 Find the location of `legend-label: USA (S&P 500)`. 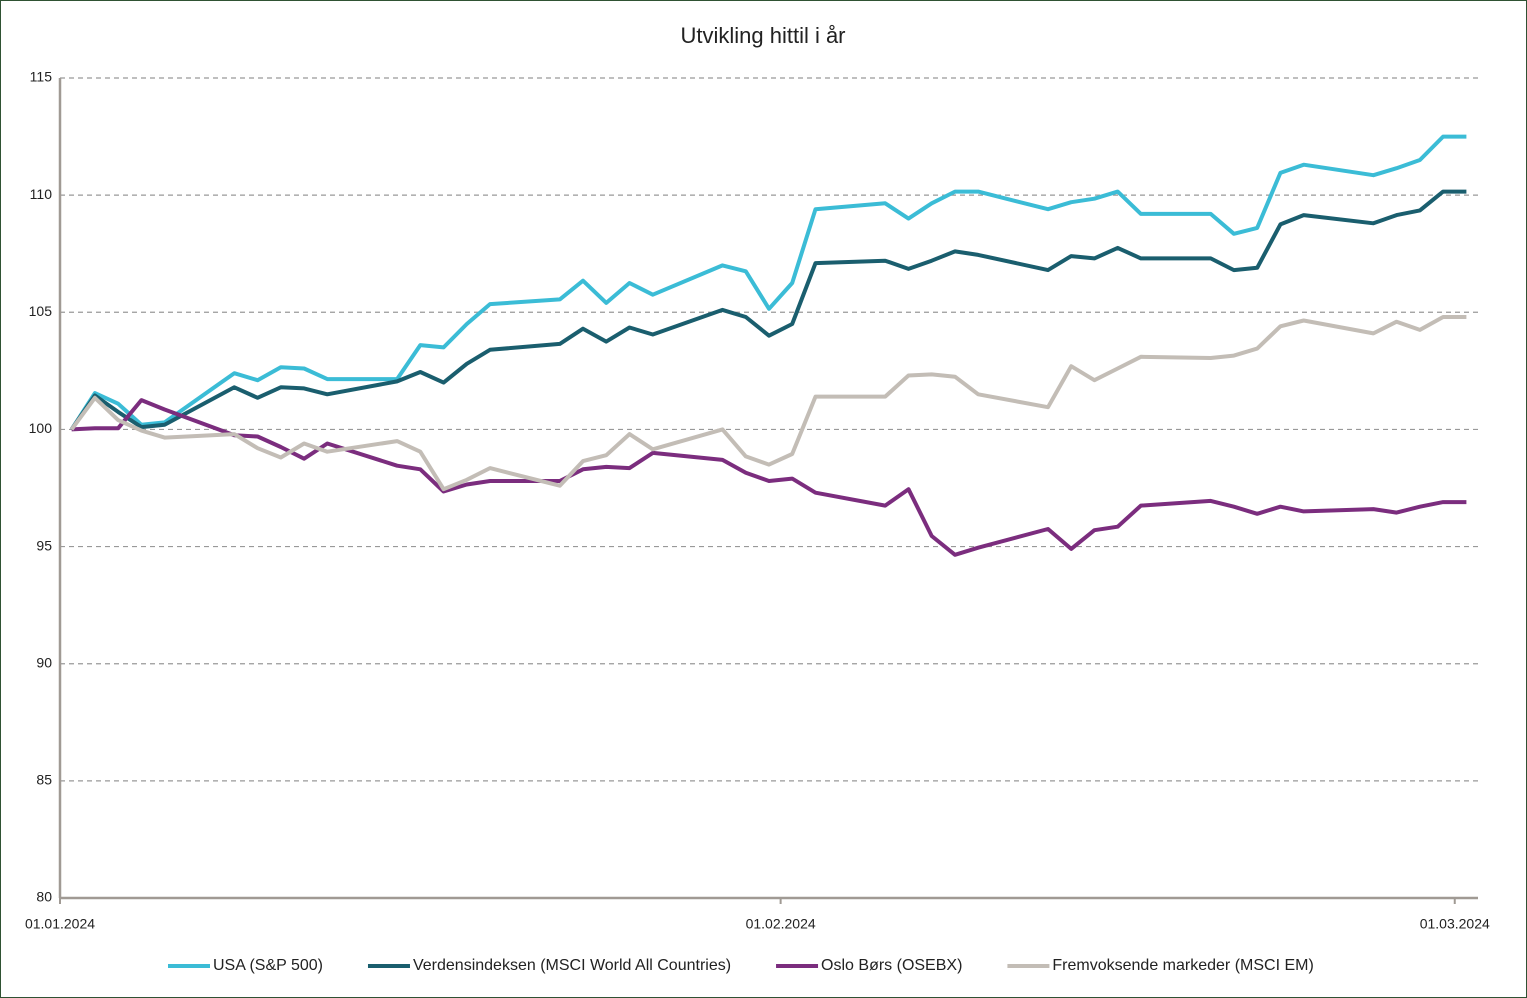

legend-label: USA (S&P 500) is located at coordinates (268, 965).